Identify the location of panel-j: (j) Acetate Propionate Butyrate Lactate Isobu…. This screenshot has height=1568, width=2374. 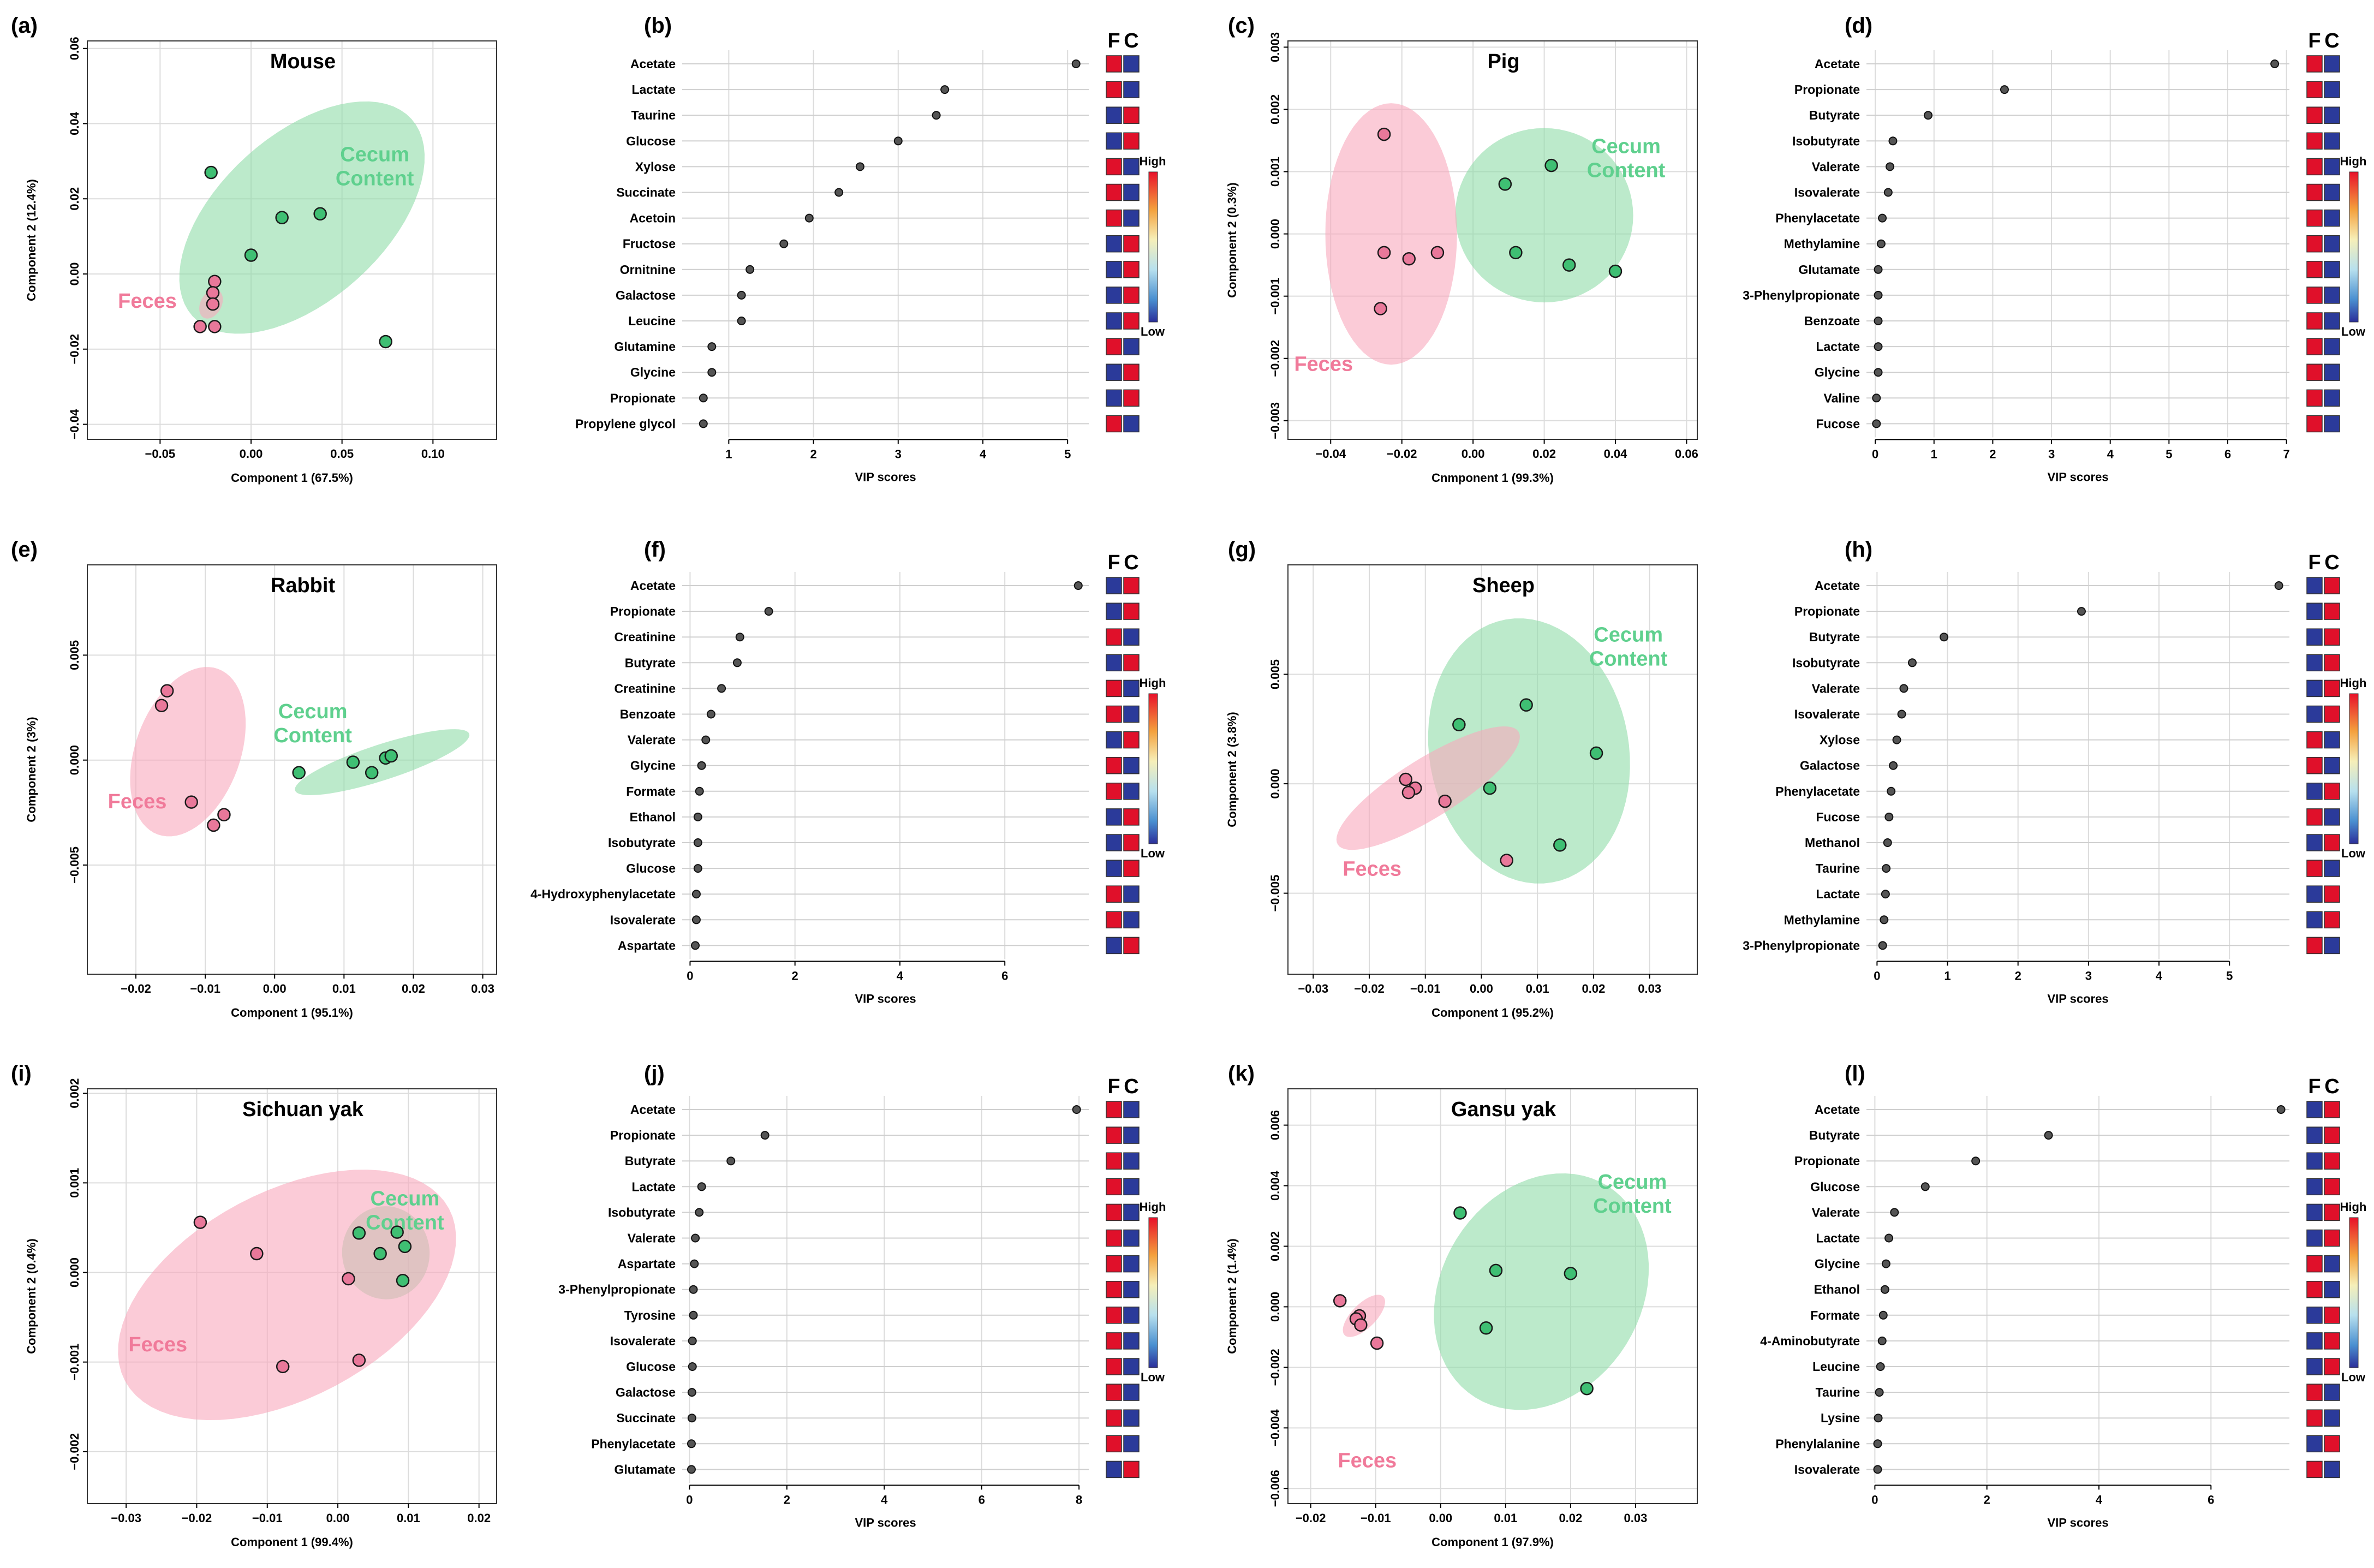
(862, 1296).